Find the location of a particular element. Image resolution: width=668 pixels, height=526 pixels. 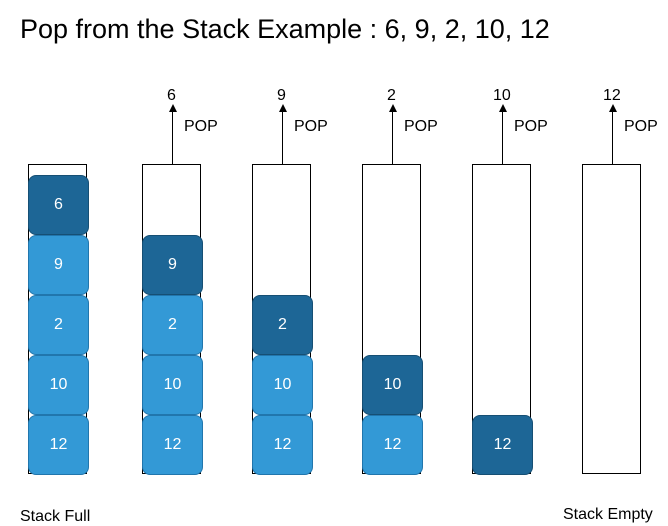

popped-value: 6 is located at coordinates (171, 95).